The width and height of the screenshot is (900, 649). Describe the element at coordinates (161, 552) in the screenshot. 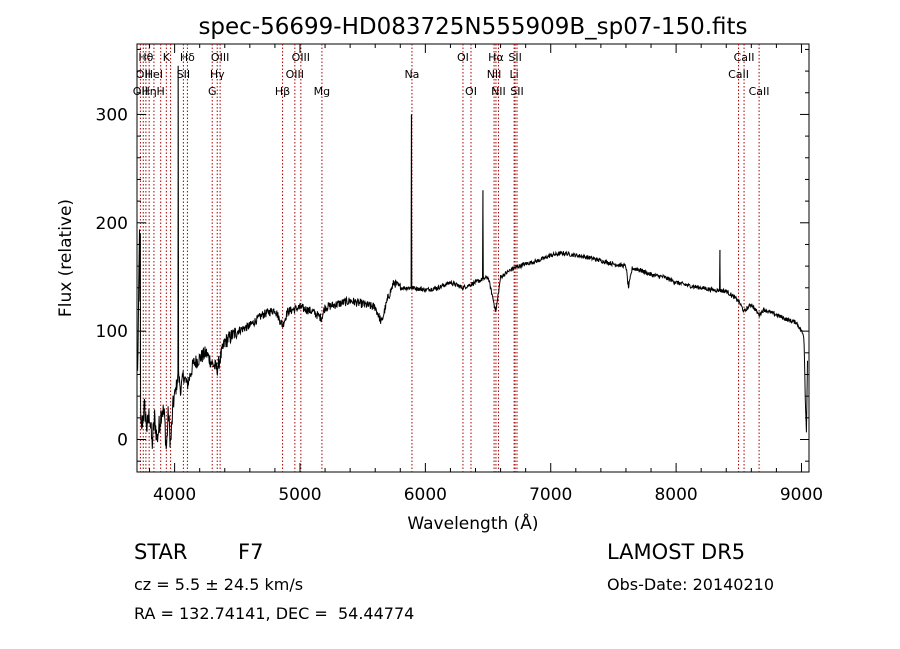

I see `object-class: STAR` at that location.